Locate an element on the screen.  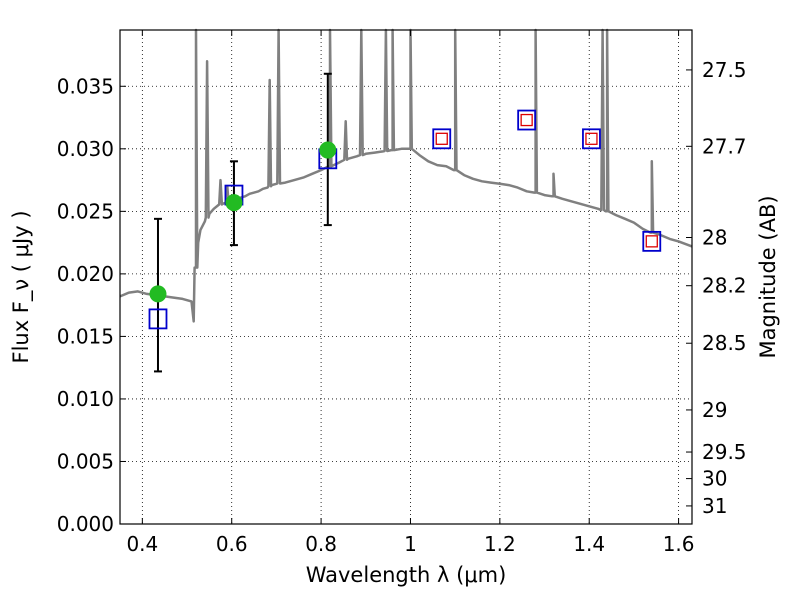
y-tick-label: 0.000 is located at coordinates (85, 524).